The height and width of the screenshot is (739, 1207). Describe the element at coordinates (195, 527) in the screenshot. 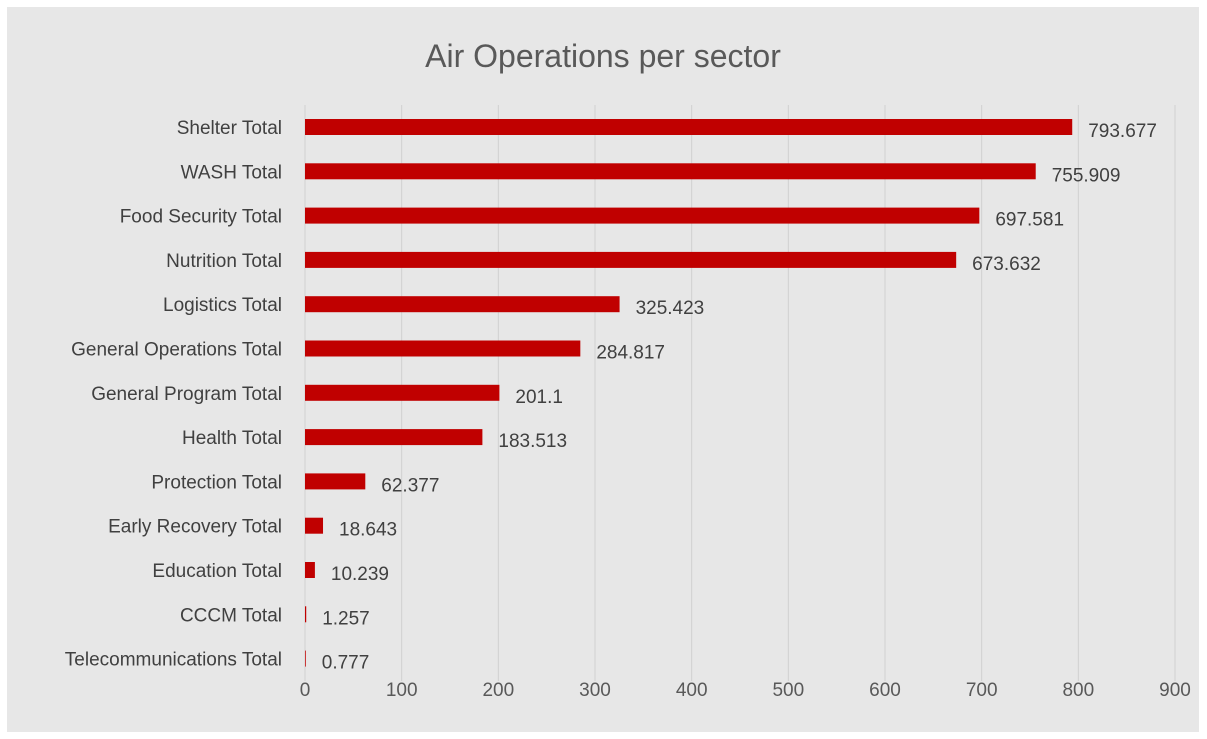

I see `category-label: Early Recovery Total` at that location.